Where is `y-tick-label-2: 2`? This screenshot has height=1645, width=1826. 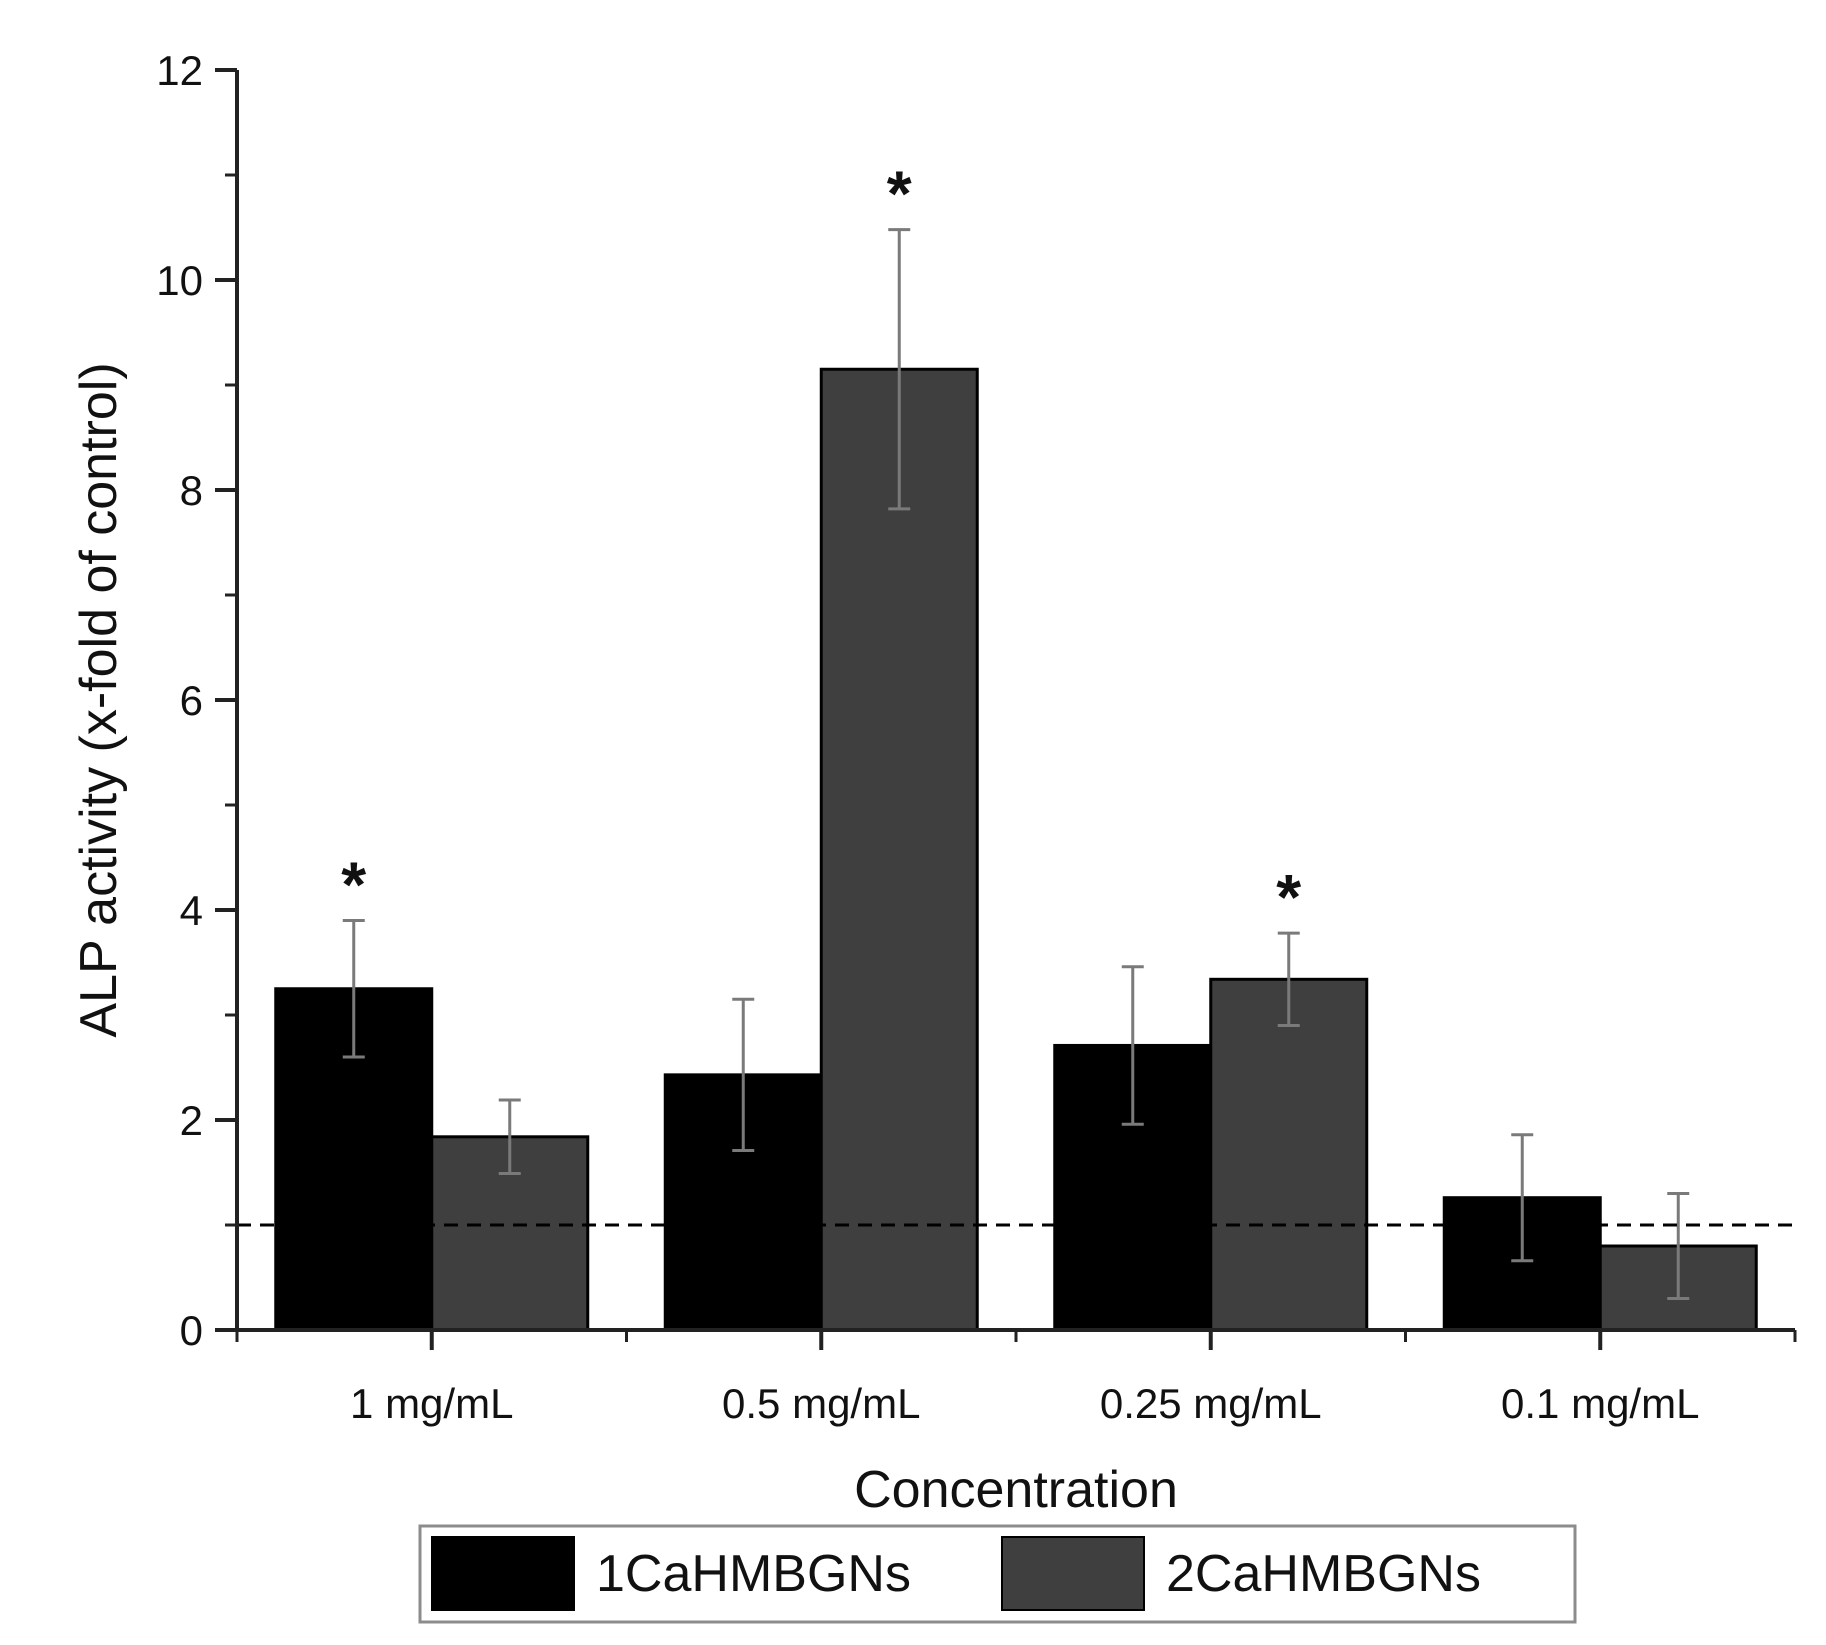
y-tick-label-2: 2 is located at coordinates (191, 1120).